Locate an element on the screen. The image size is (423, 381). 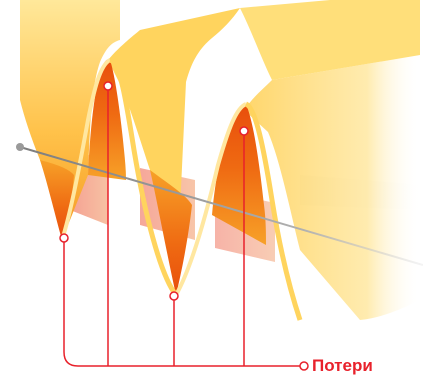
axis-origin-dot is located at coordinates (20, 147).